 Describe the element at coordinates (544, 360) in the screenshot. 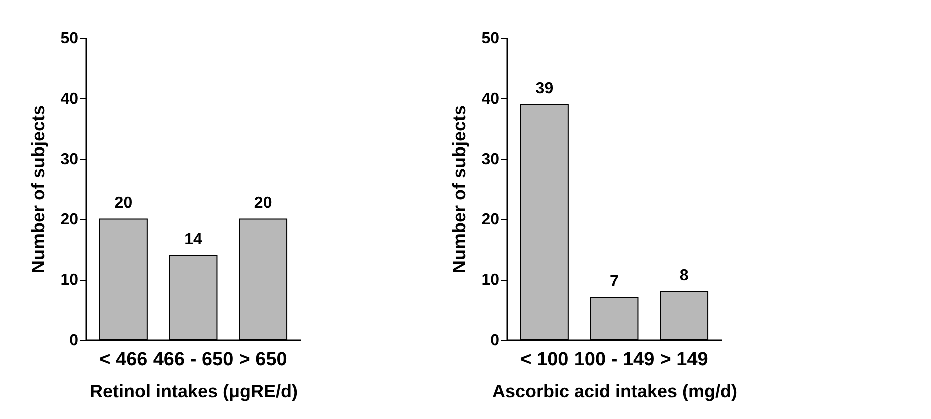

I see `x-tick-label: < 100` at that location.